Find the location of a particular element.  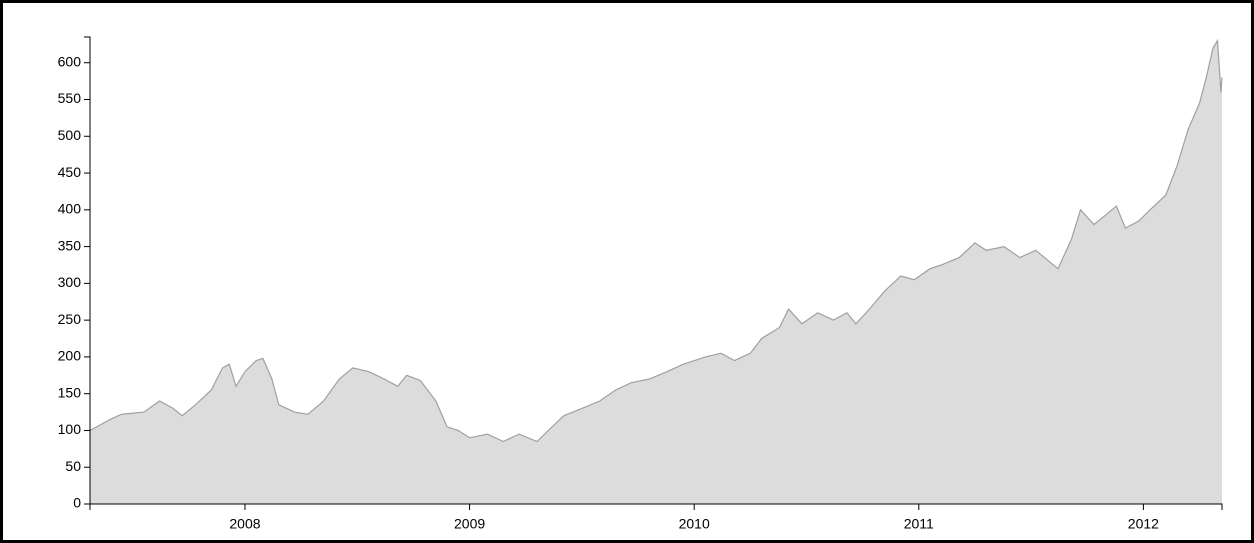

y-tick-label: 450 is located at coordinates (70, 172).